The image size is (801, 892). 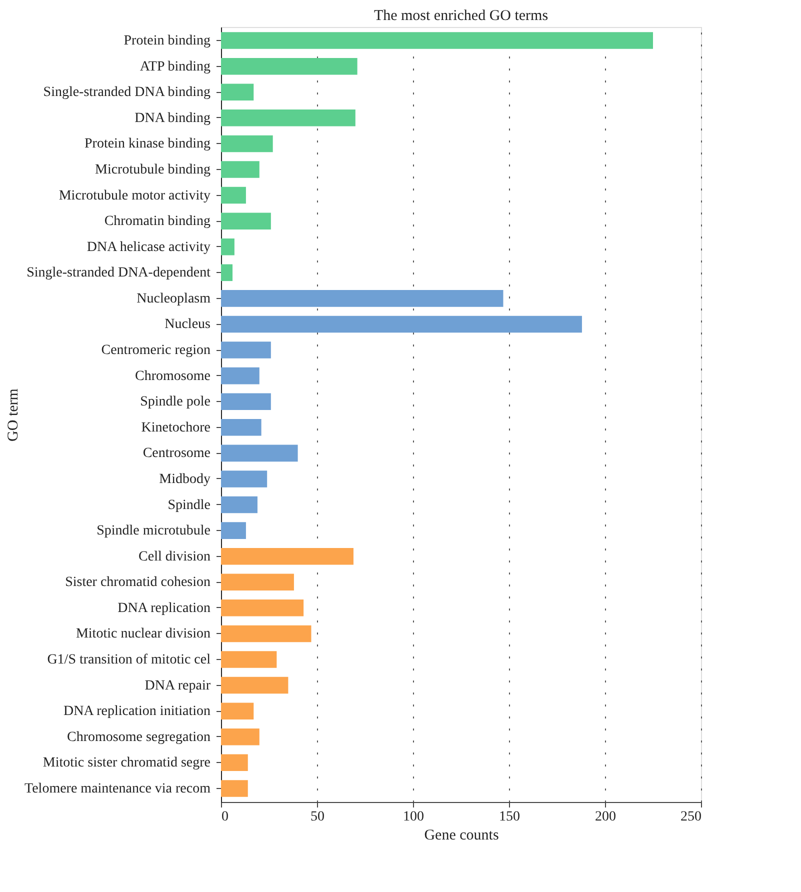 What do you see at coordinates (175, 66) in the screenshot?
I see `y-tick-label: ATP binding` at bounding box center [175, 66].